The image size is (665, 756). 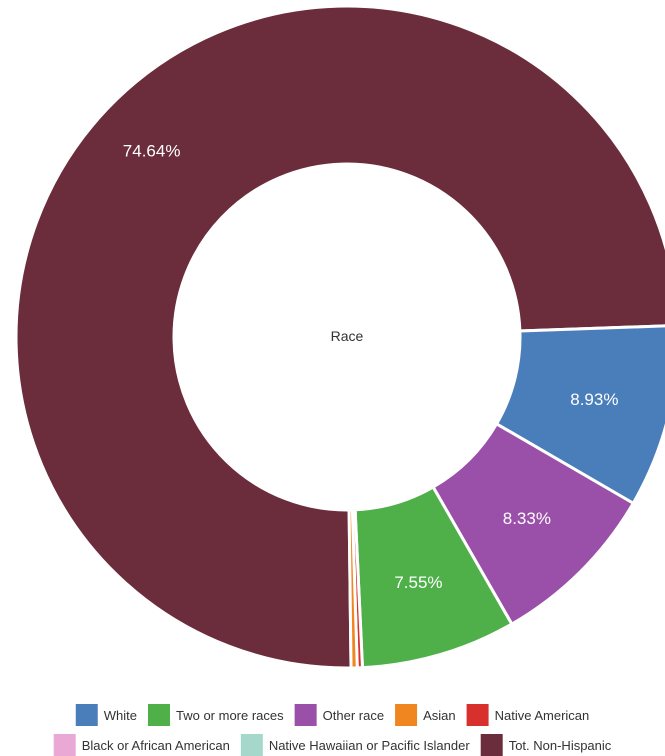 What do you see at coordinates (120, 715) in the screenshot?
I see `legend-label: White` at bounding box center [120, 715].